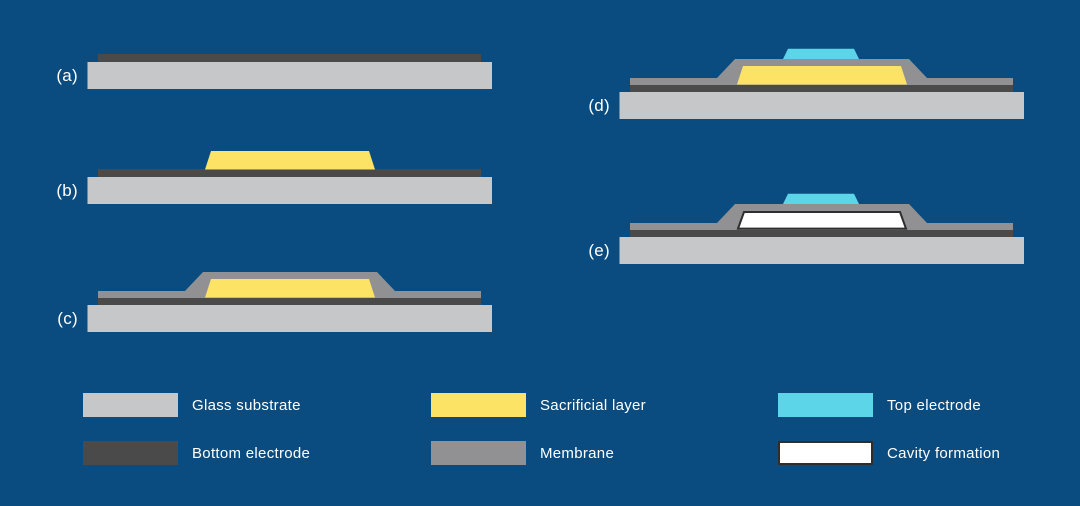 The width and height of the screenshot is (1080, 506). I want to click on bottom-electrode-swatch, so click(130, 453).